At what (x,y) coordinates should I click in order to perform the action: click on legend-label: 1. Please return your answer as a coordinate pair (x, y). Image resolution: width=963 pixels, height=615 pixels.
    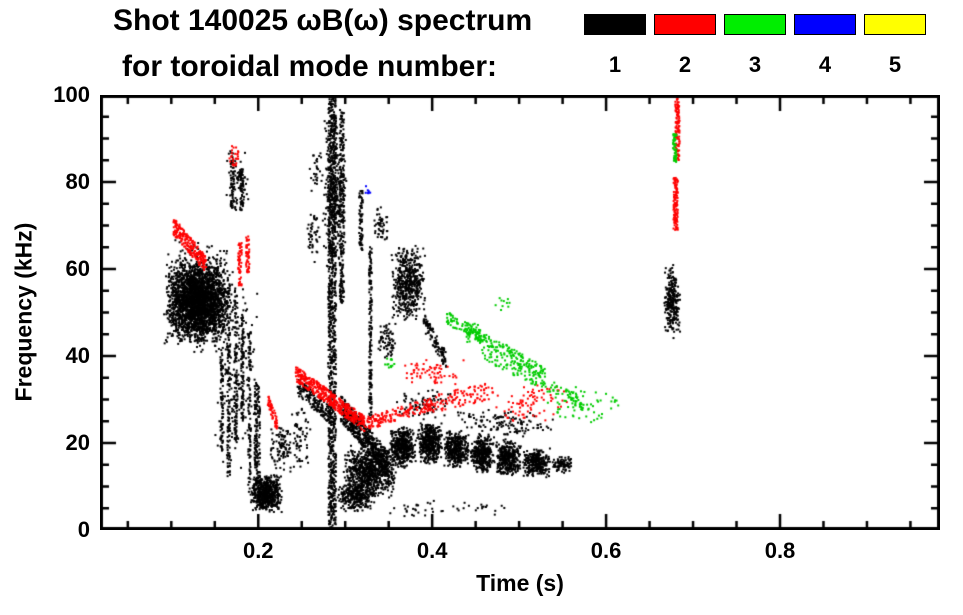
    Looking at the image, I should click on (615, 64).